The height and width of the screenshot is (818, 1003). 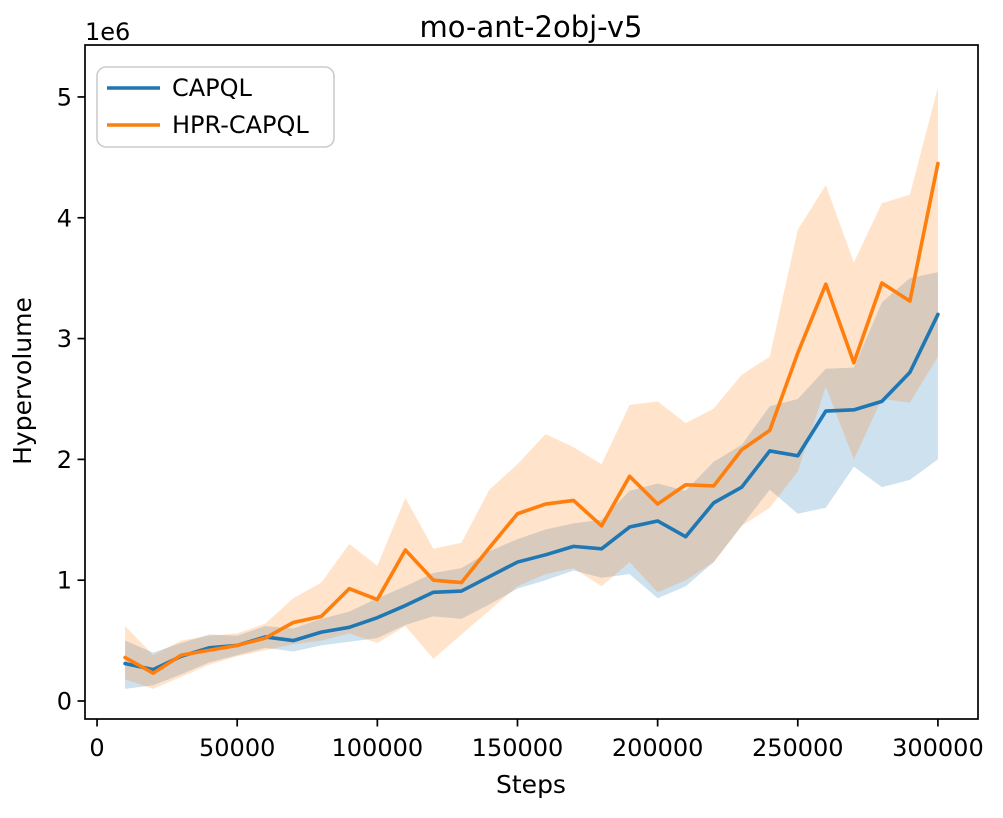 I want to click on x-tick-label: 200000, so click(x=658, y=748).